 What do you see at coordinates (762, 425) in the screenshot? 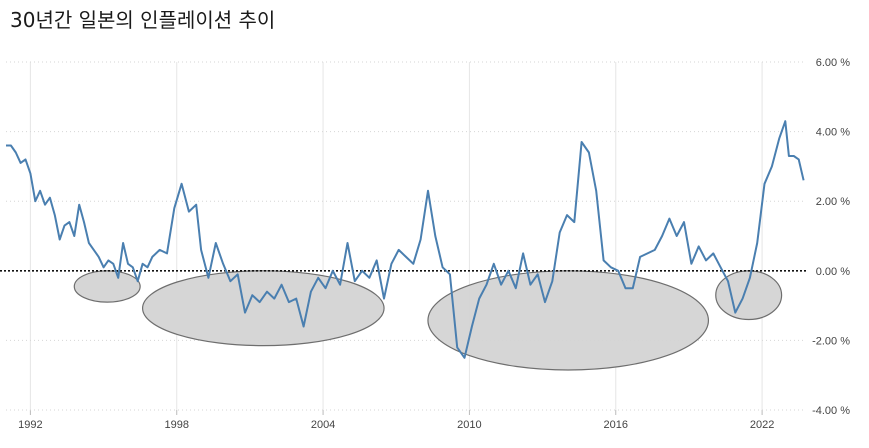
I see `x-tick-label: 2022` at bounding box center [762, 425].